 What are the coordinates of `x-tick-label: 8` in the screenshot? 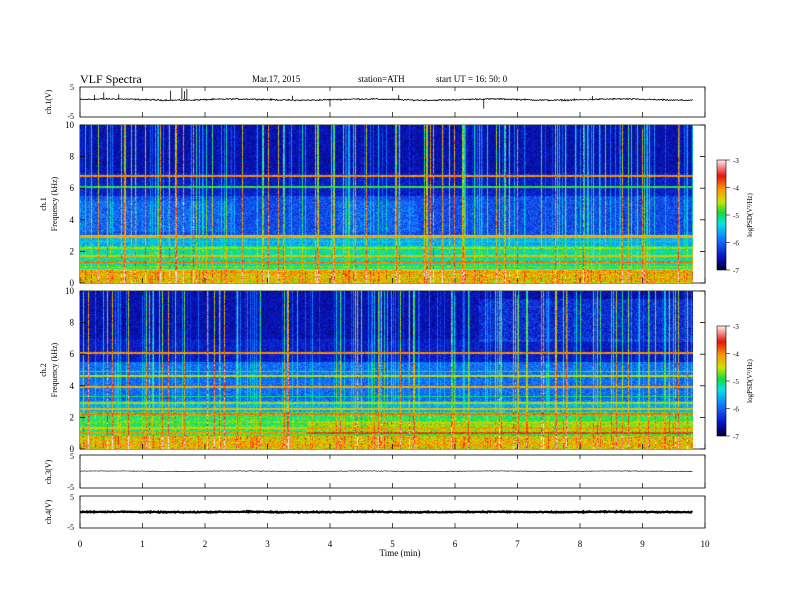 It's located at (580, 544).